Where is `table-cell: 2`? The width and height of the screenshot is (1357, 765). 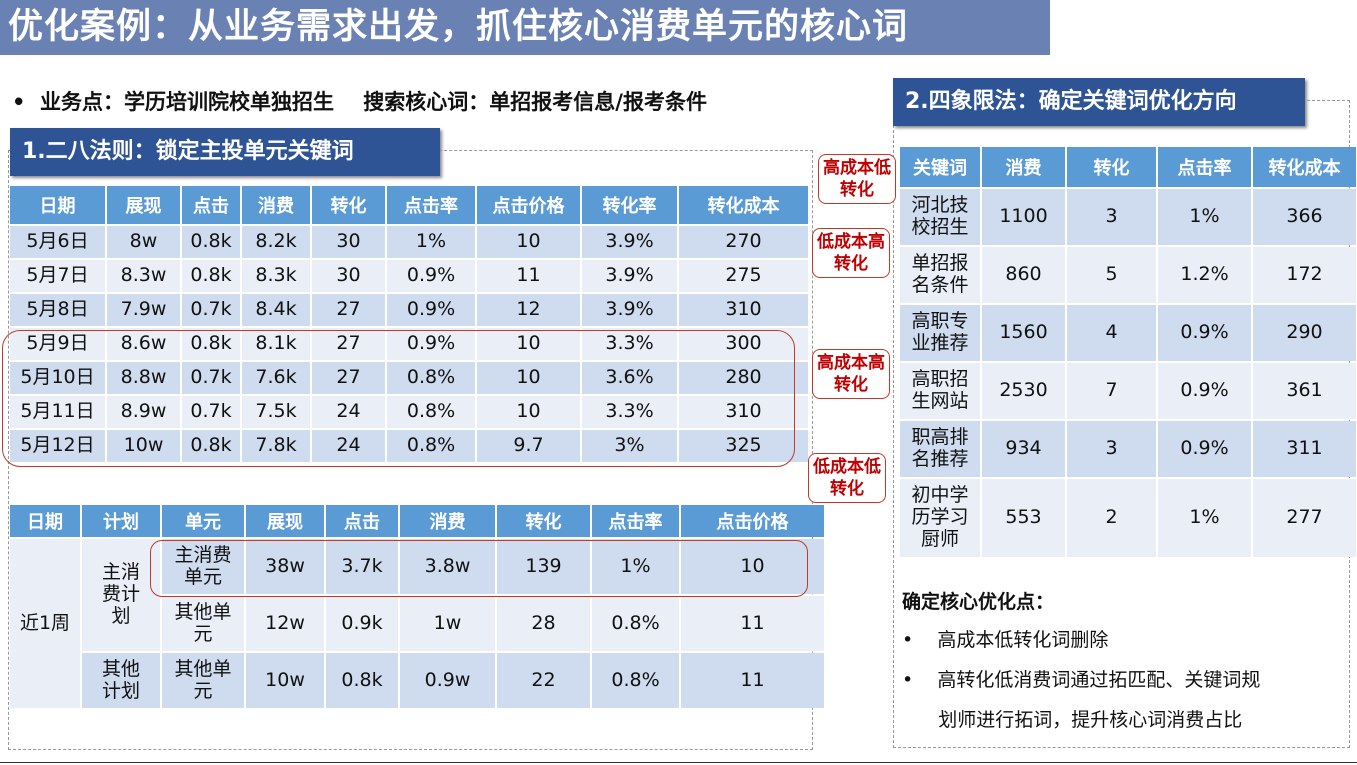 table-cell: 2 is located at coordinates (1111, 518).